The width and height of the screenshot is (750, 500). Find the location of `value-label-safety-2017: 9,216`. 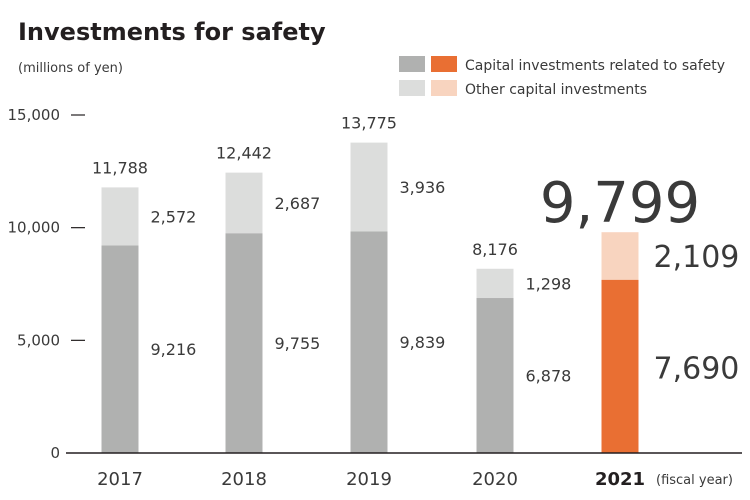

value-label-safety-2017: 9,216 is located at coordinates (174, 349).